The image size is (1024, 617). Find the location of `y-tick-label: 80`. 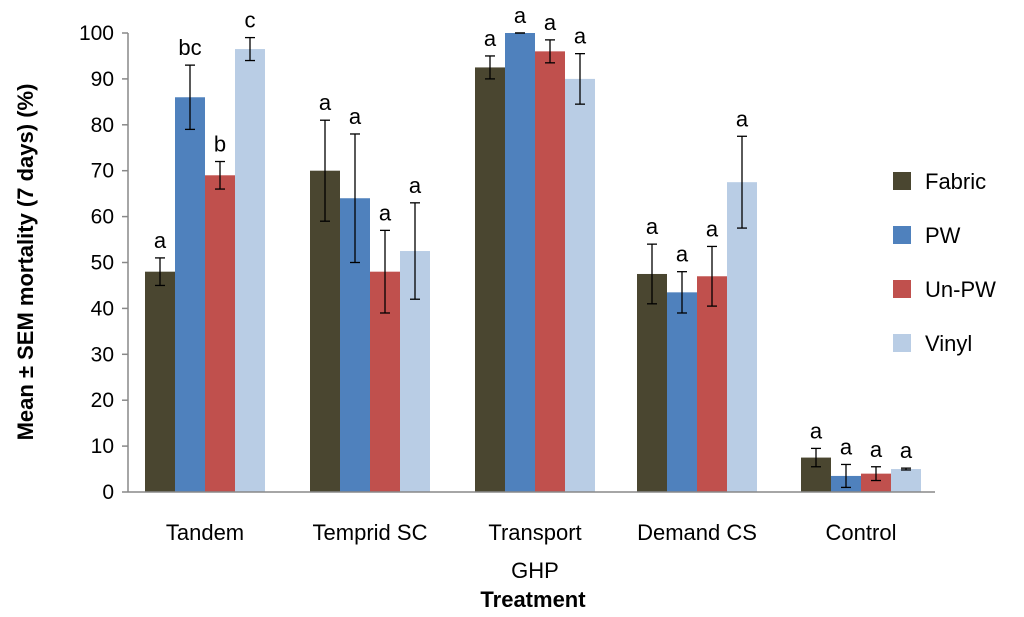

y-tick-label: 80 is located at coordinates (102, 125).